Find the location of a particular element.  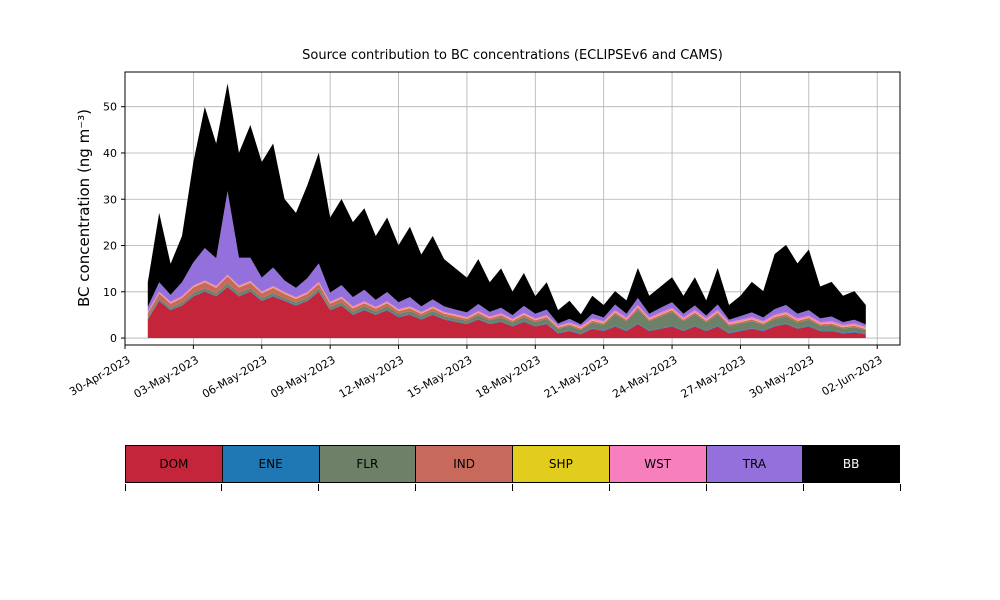

area-IND is located at coordinates (506, 303).